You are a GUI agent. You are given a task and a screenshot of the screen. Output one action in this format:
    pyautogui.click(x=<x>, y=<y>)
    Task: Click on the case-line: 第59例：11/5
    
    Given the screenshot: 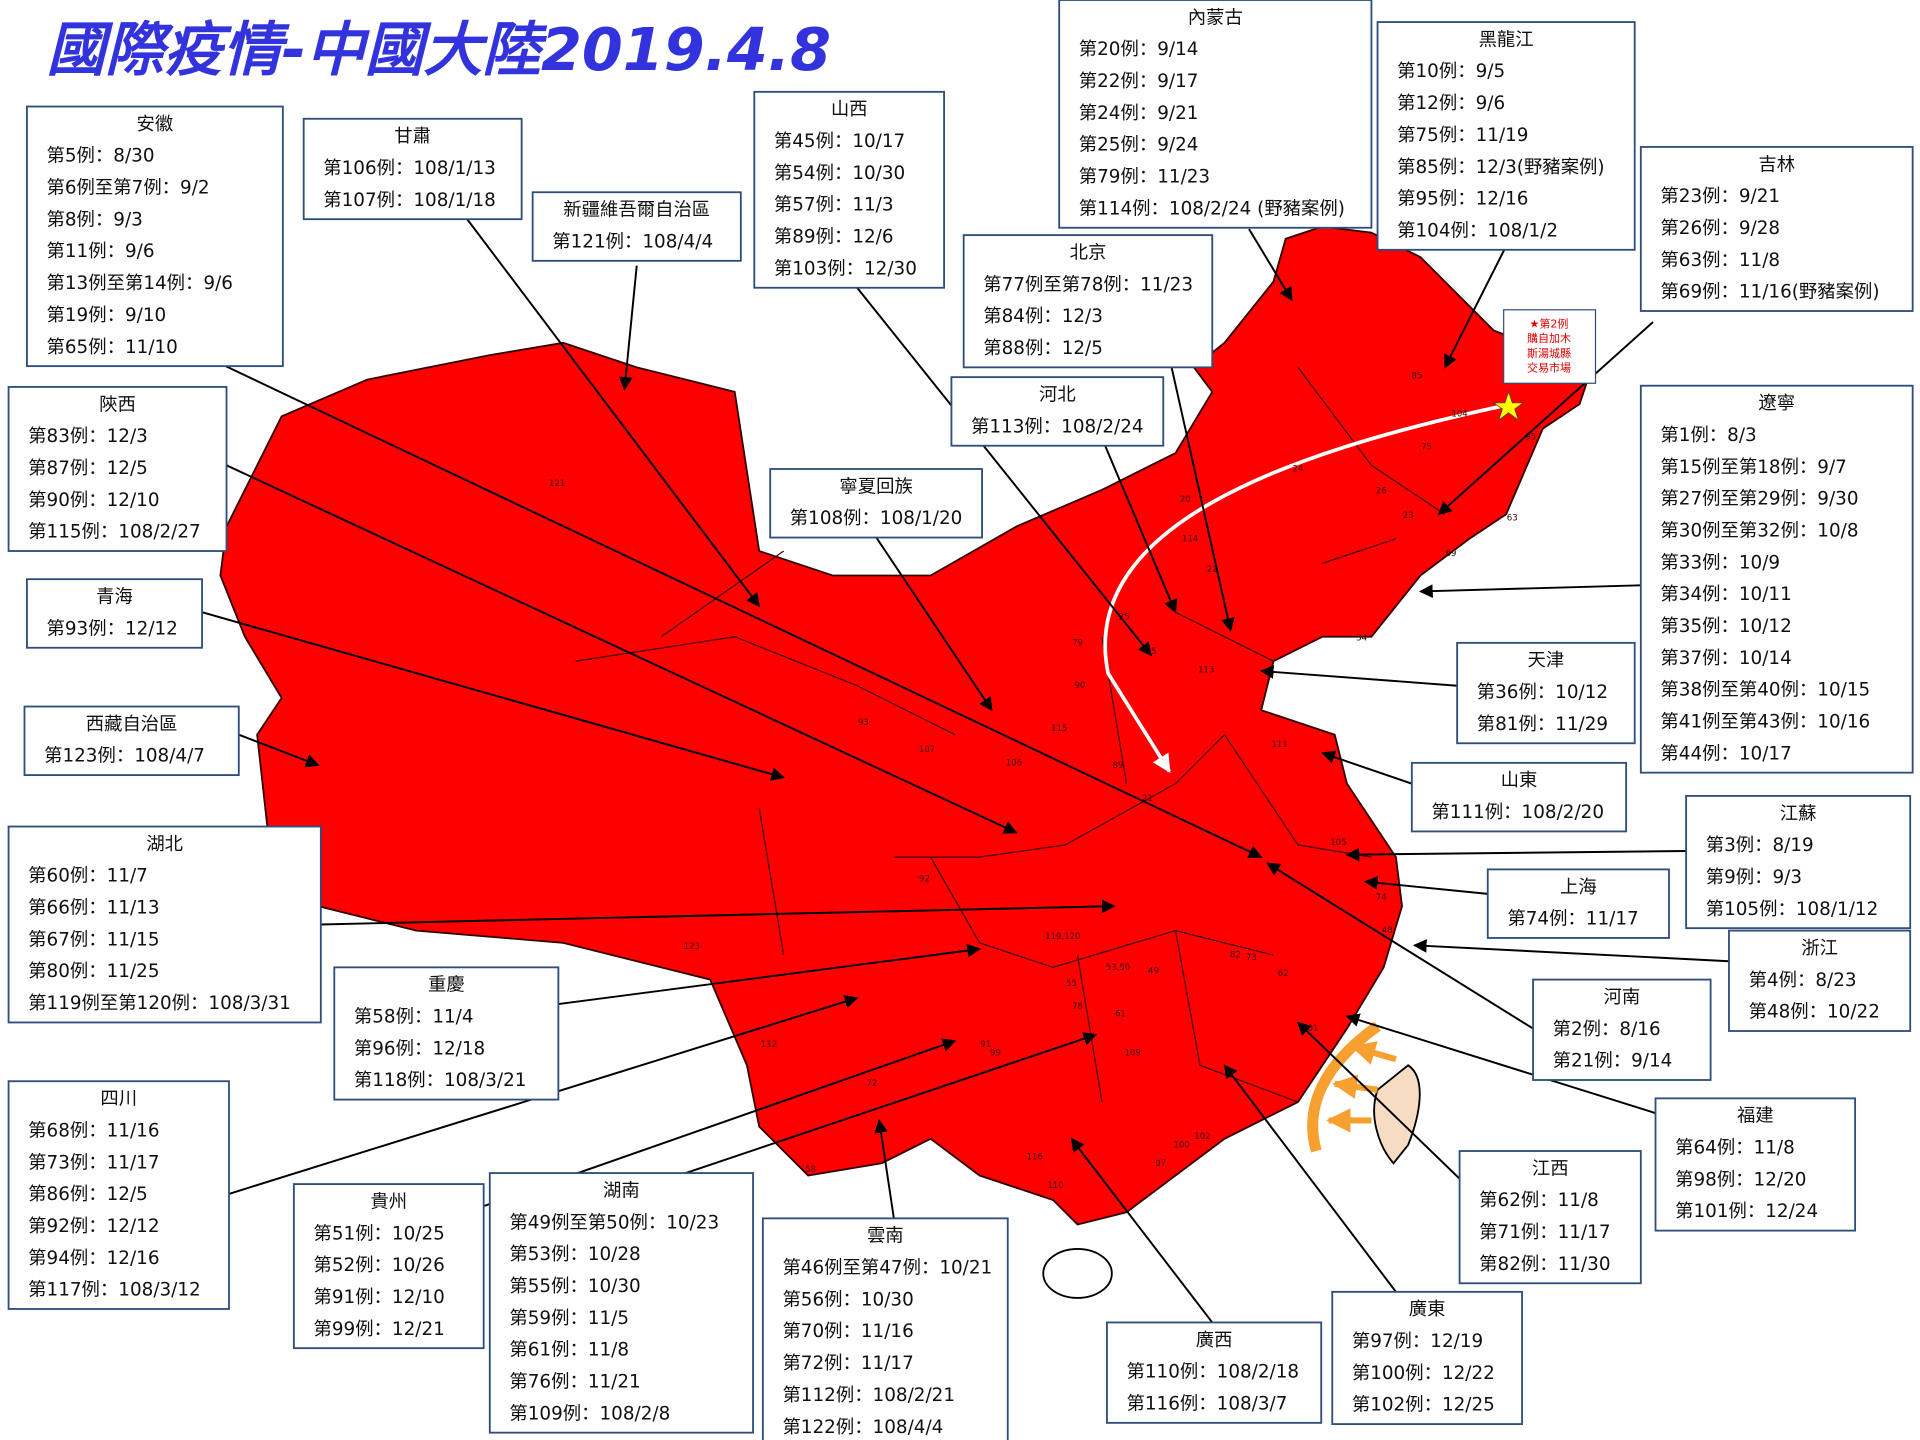 What is the action you would take?
    pyautogui.click(x=569, y=1318)
    